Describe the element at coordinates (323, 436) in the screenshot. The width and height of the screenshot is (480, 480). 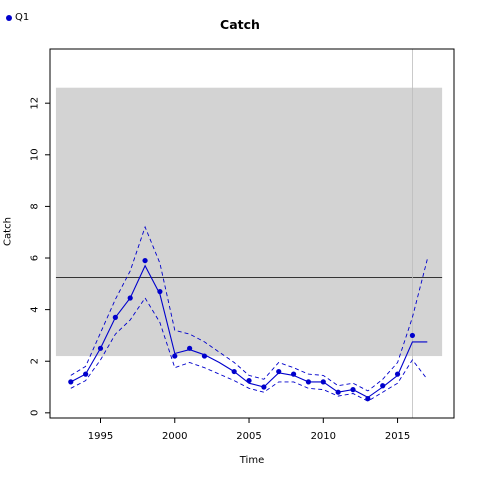
I see `x-tick-label: 2010` at that location.